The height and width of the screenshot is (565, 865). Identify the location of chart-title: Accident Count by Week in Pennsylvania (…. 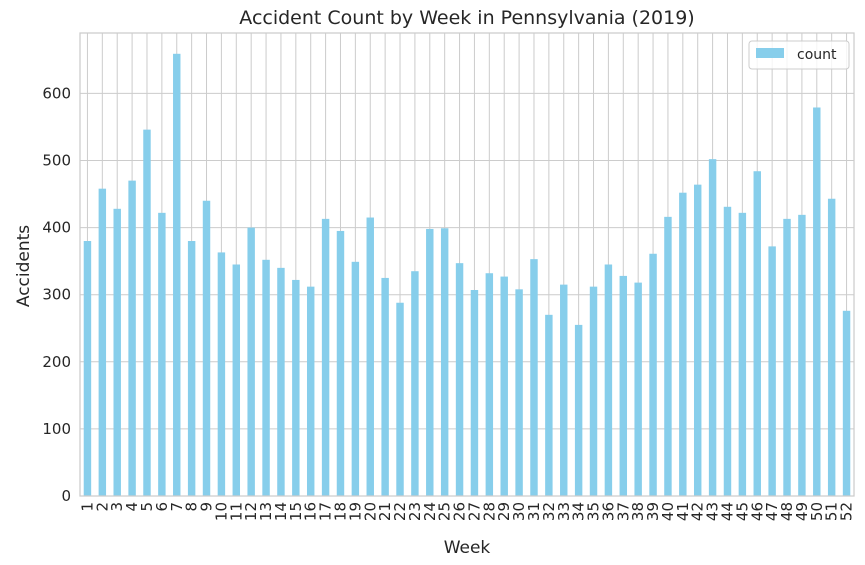
(466, 18).